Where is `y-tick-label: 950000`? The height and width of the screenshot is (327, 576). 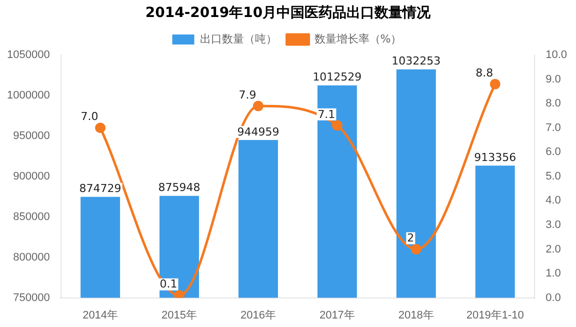 y-tick-label: 950000 is located at coordinates (31, 136).